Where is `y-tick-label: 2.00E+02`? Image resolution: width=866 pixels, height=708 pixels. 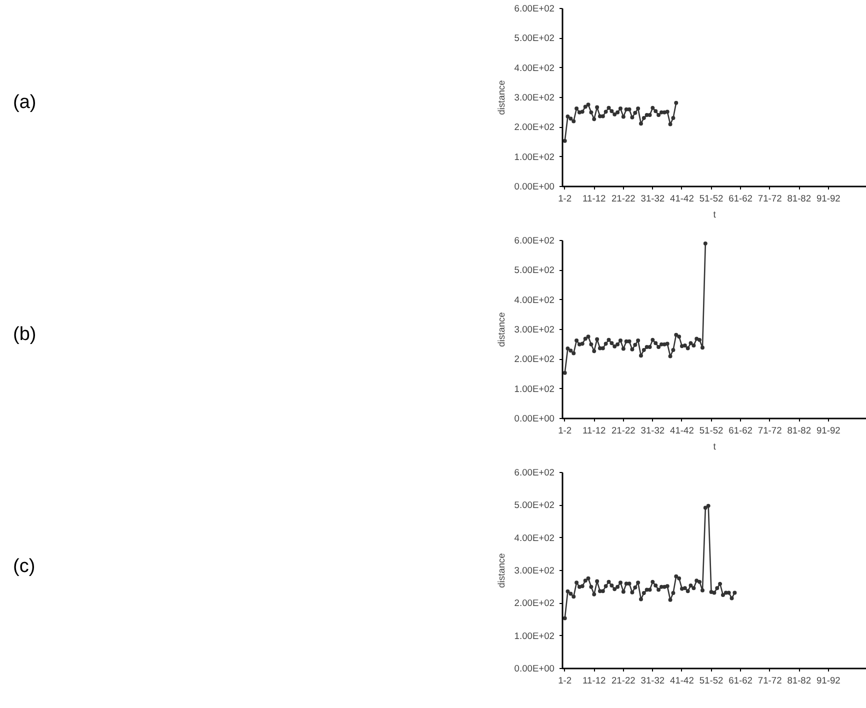
y-tick-label: 2.00E+02 is located at coordinates (534, 127).